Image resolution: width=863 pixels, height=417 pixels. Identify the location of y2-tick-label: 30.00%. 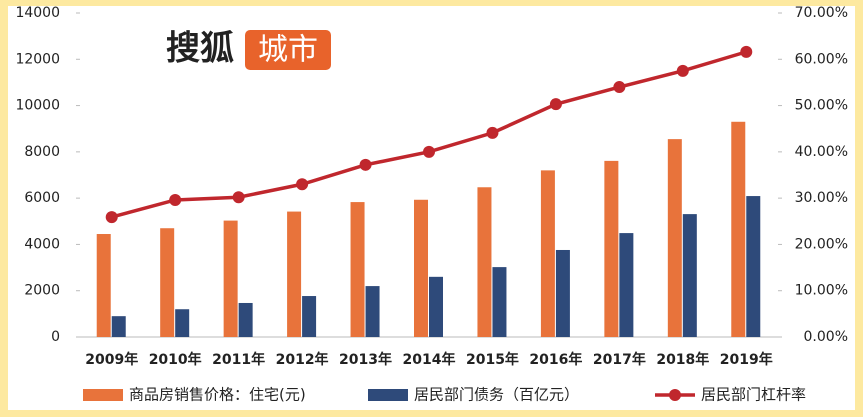
(821, 198).